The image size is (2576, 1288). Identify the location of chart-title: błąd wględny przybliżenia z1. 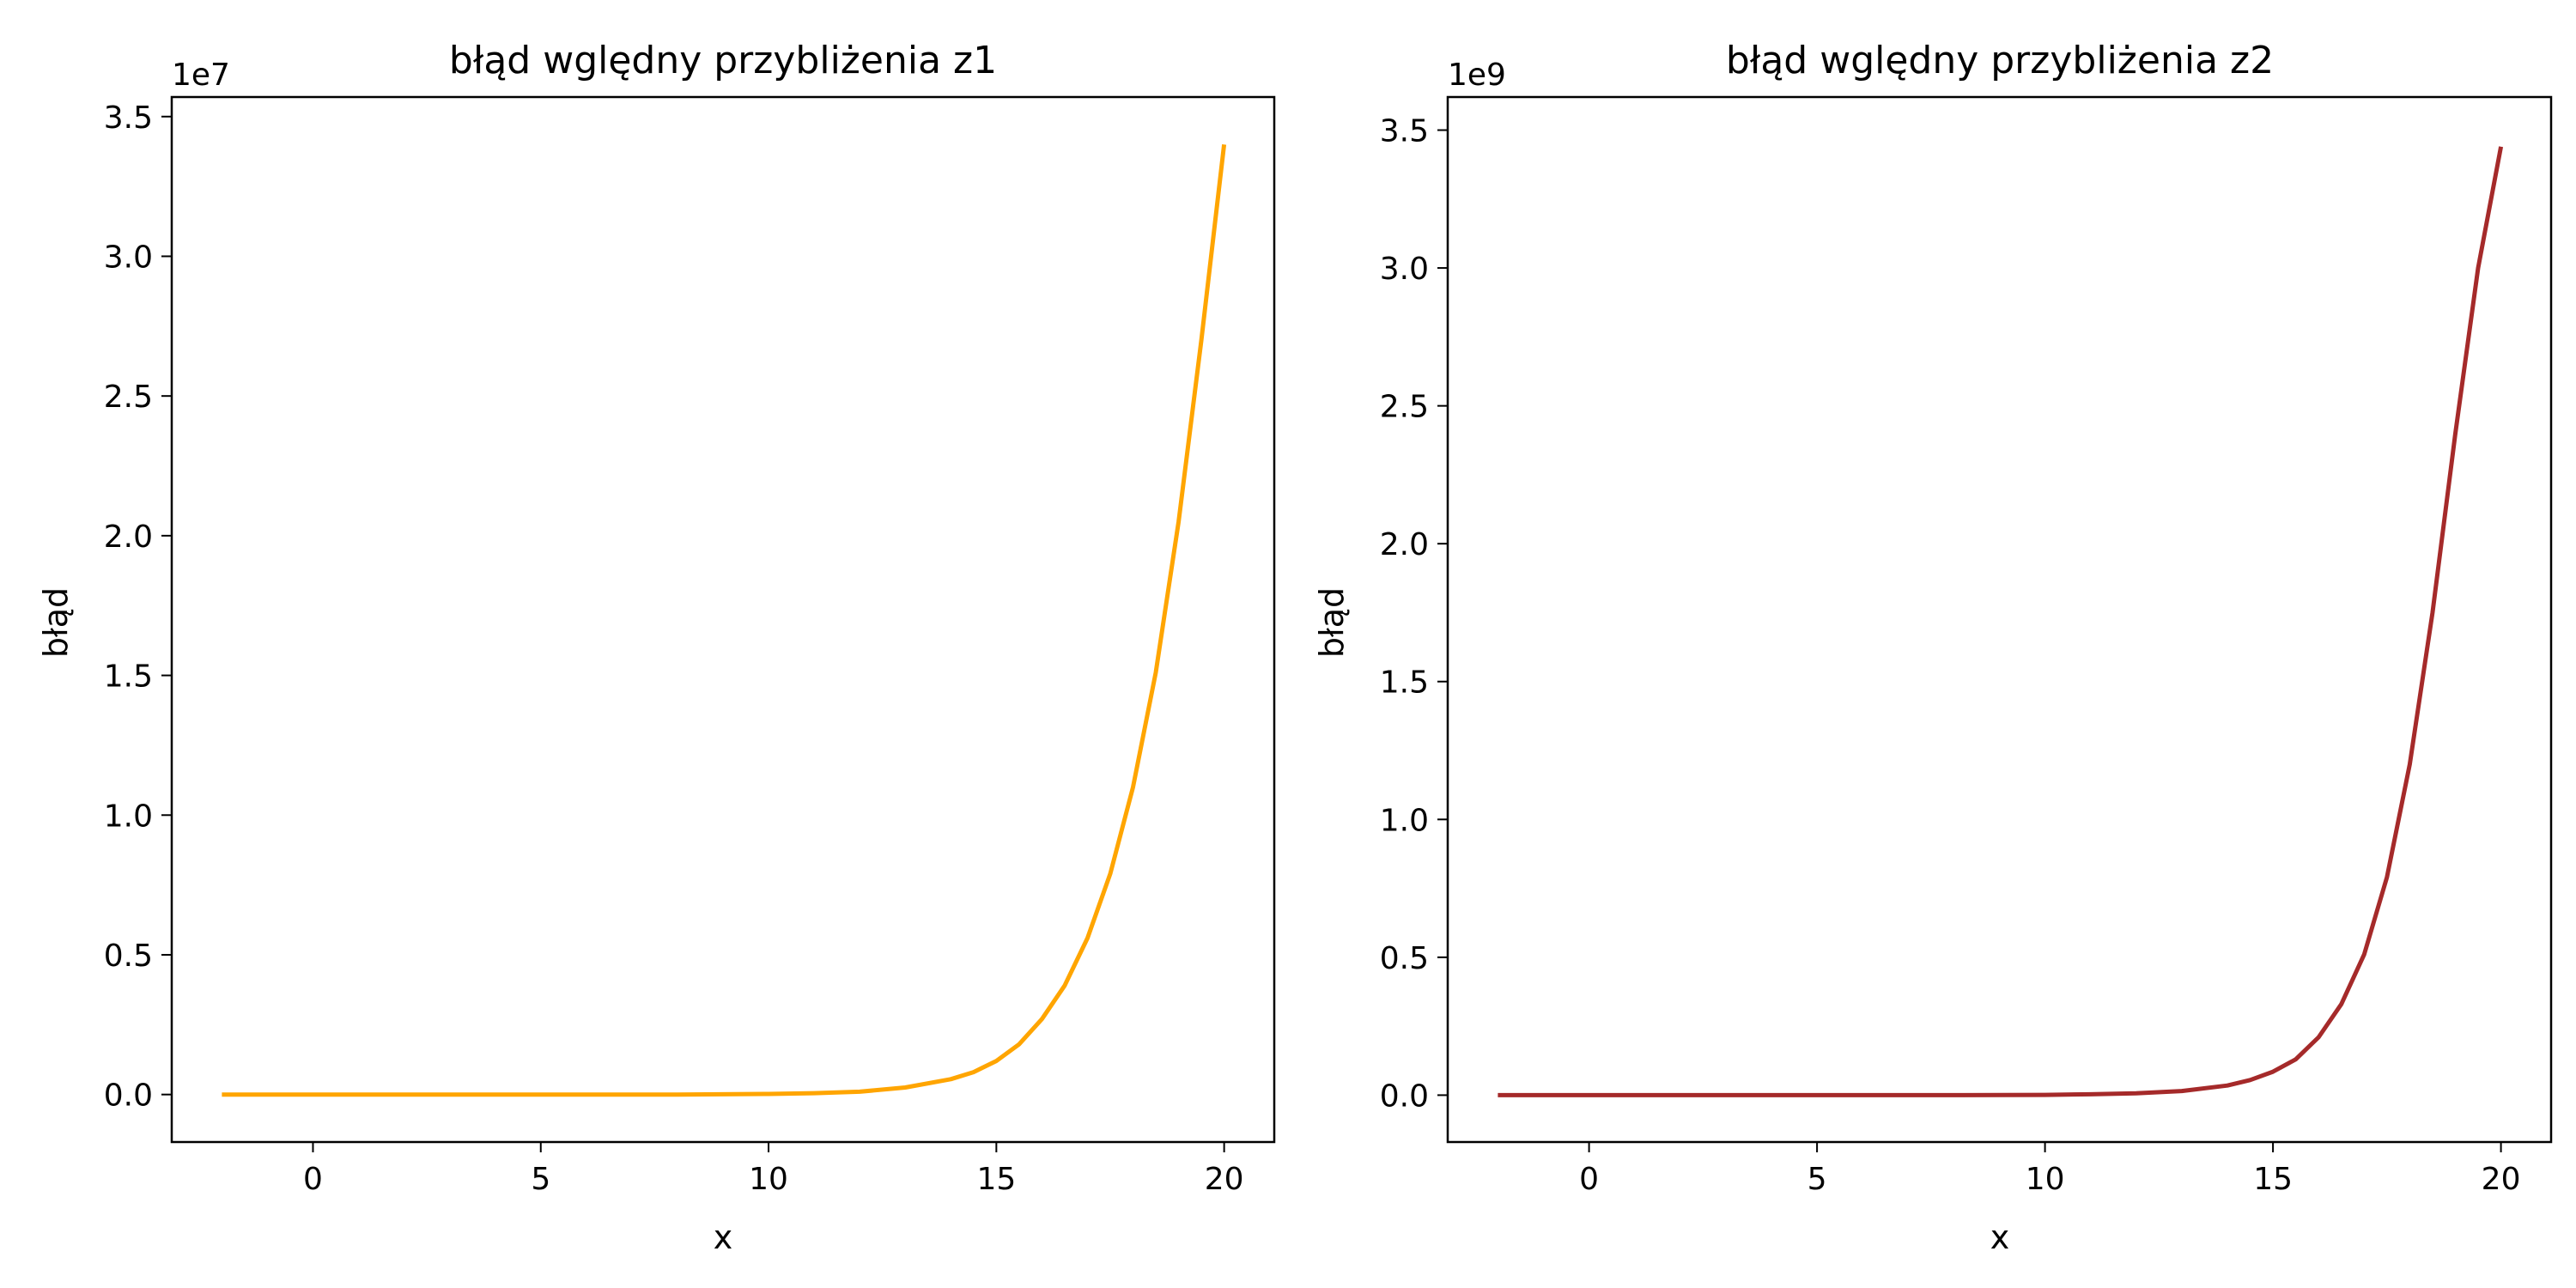
(723, 61).